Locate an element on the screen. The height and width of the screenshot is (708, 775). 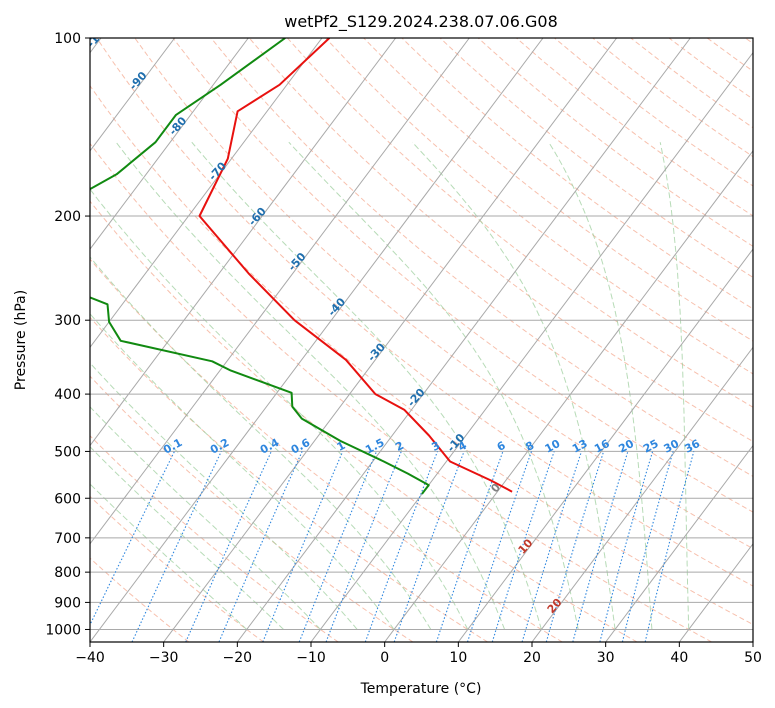
x-axis-title: Temperature (°C) is located at coordinates (421, 689).